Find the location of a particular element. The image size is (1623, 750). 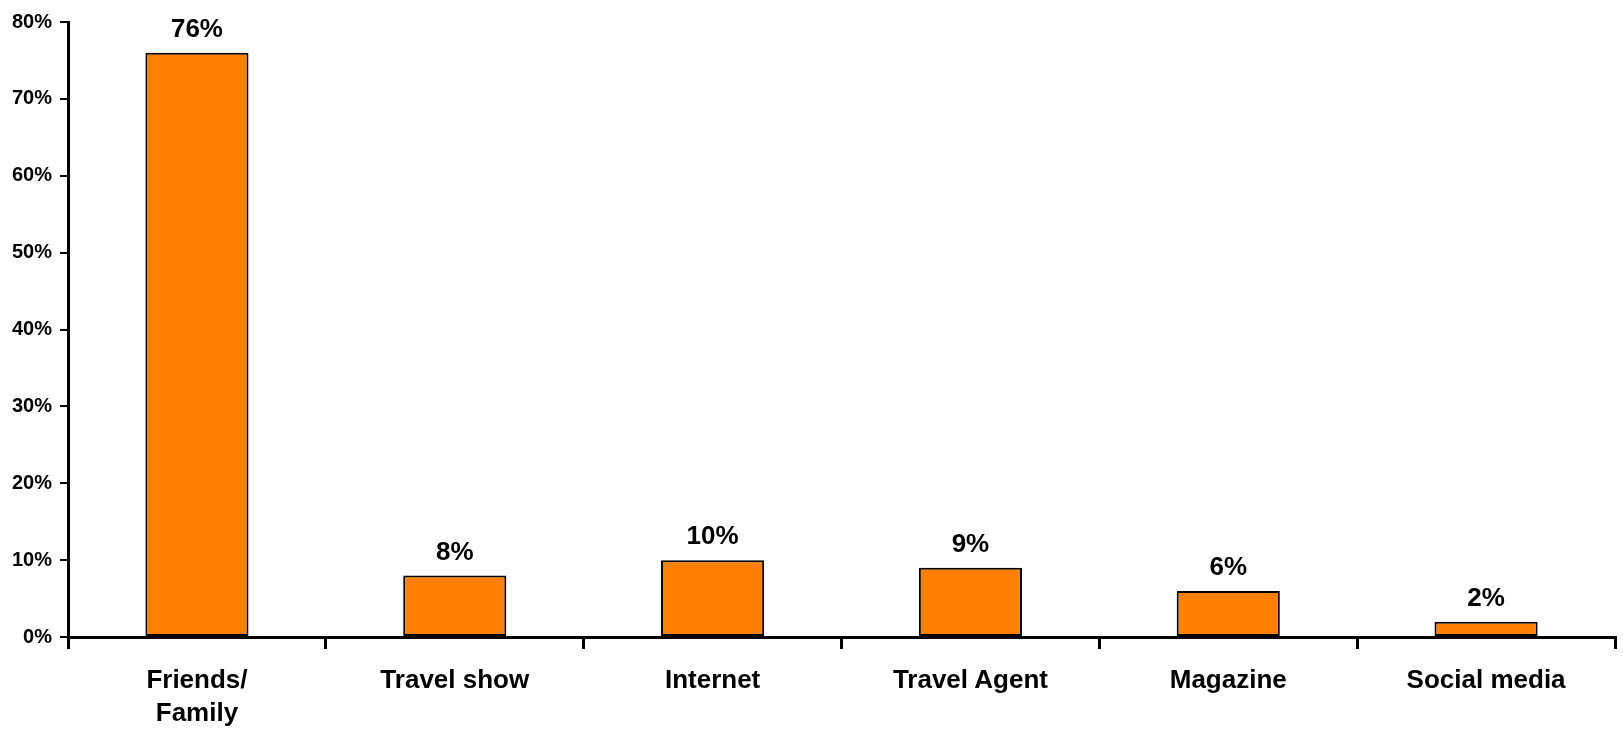

y-tick-label: 70% is located at coordinates (32, 97).